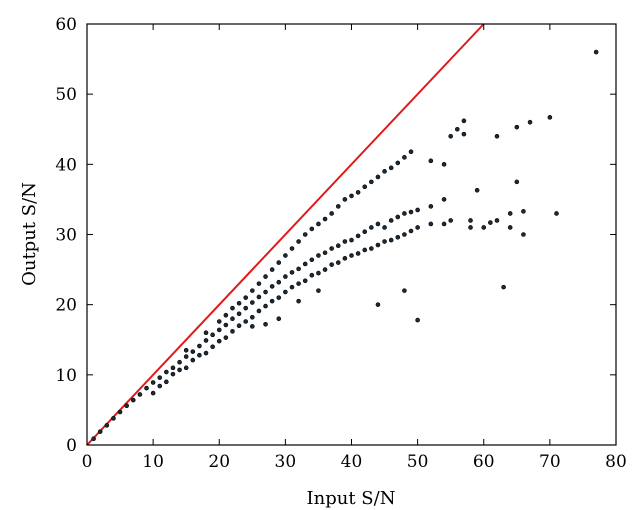 The height and width of the screenshot is (510, 639). What do you see at coordinates (66, 236) in the screenshot?
I see `y-tick-label: 30` at bounding box center [66, 236].